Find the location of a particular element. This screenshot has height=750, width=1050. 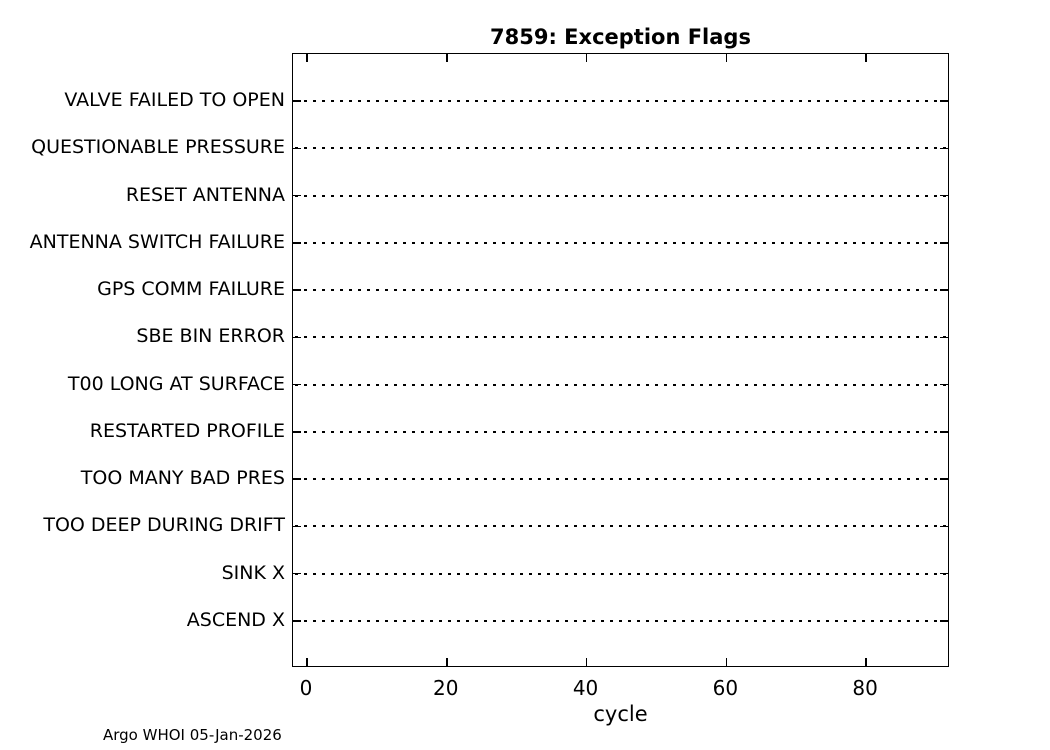

x-tick-label: 20 is located at coordinates (446, 688).